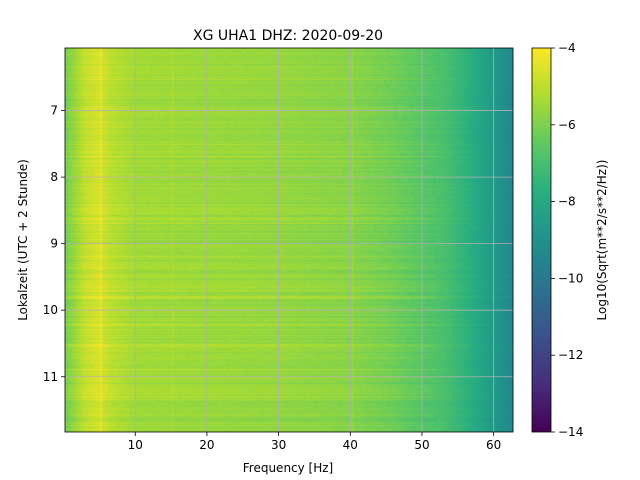 This screenshot has width=640, height=480. I want to click on y-axis-label: Lokalzeit (UTC + 2 Stunde), so click(23, 240).